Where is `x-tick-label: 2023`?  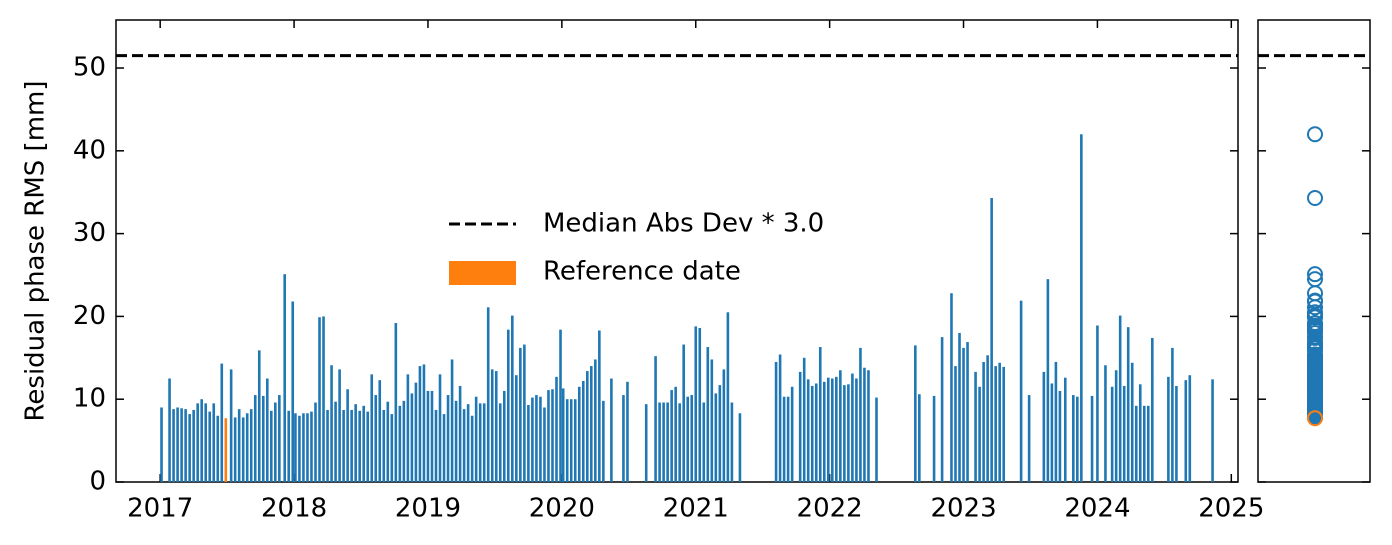 x-tick-label: 2023 is located at coordinates (963, 509).